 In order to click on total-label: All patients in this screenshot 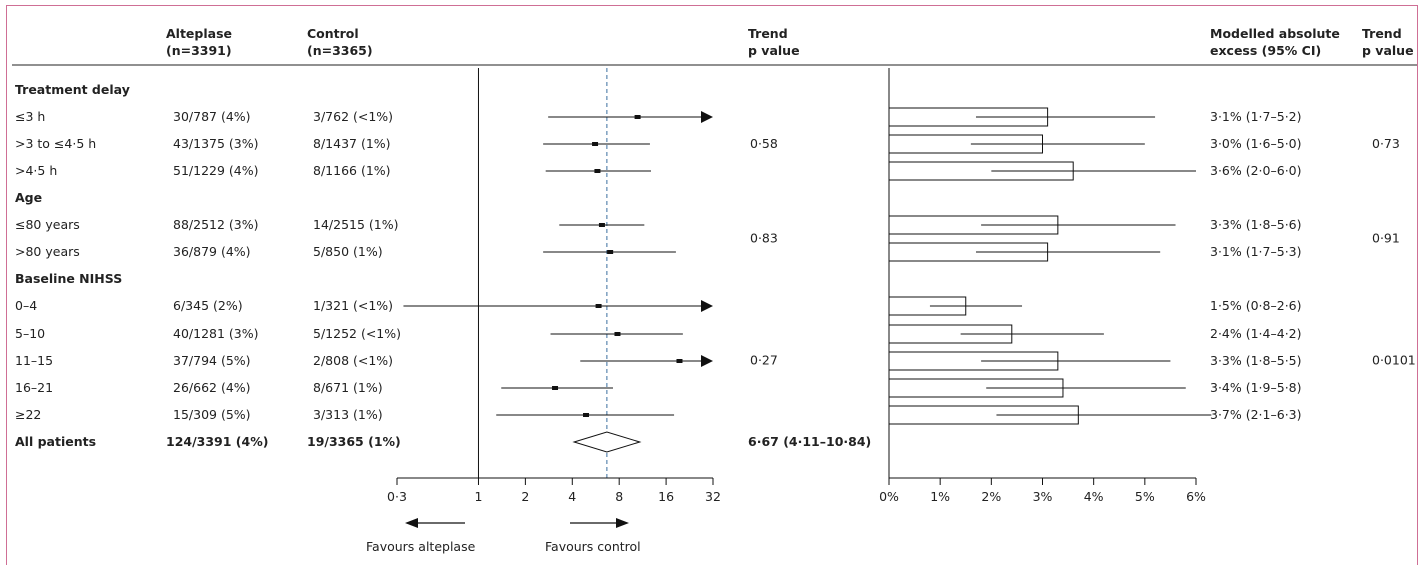, I will do `click(55, 441)`.